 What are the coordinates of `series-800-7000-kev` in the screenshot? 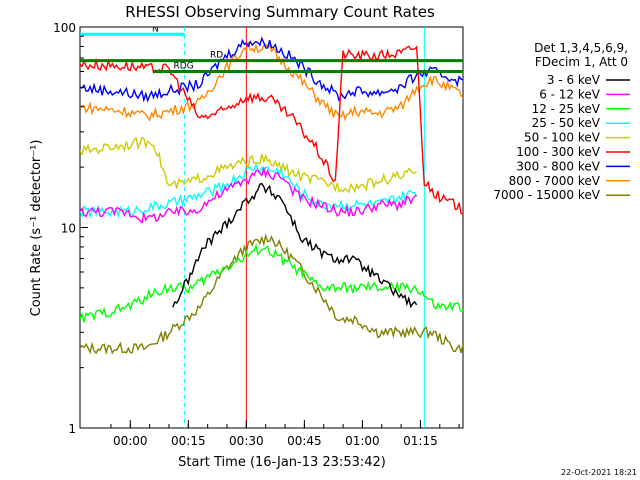 It's located at (271, 81).